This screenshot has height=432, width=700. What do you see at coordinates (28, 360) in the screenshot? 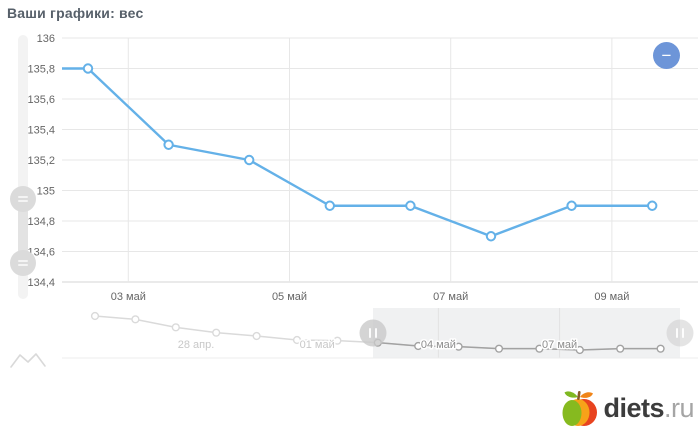
I see `zigzag-chart-icon` at bounding box center [28, 360].